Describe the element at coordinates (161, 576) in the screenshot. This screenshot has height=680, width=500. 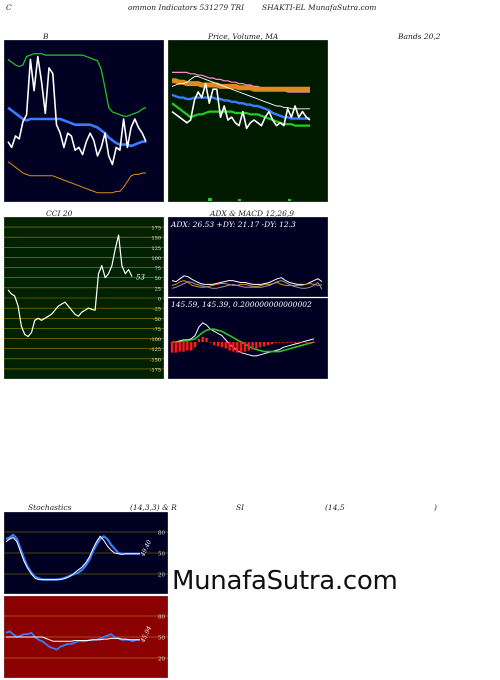
I see `stochastics-tick-label: 20` at that location.